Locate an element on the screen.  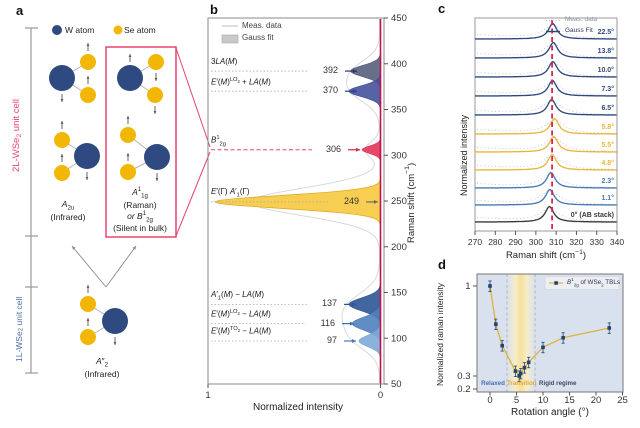
panel-b-xaxis-title: Normalized intensity is located at coordinates (298, 407).